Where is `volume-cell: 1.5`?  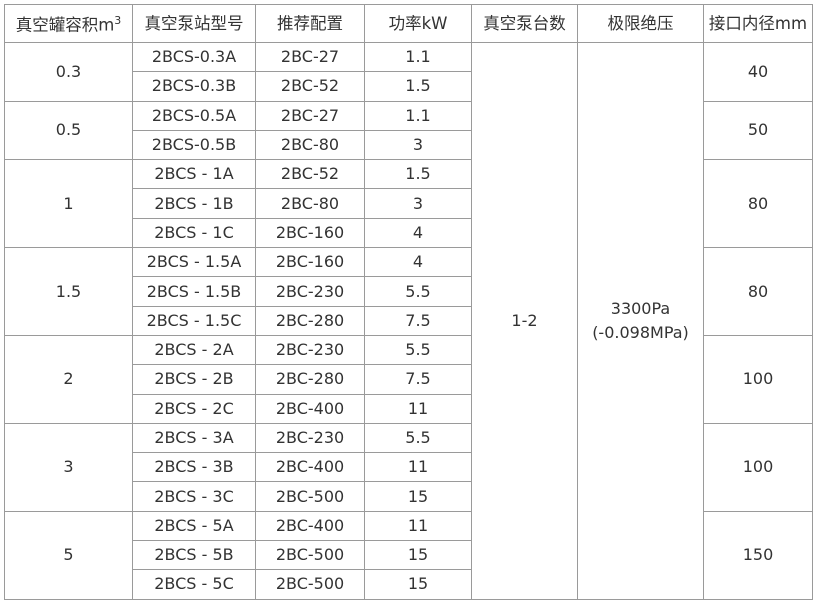 volume-cell: 1.5 is located at coordinates (68, 291).